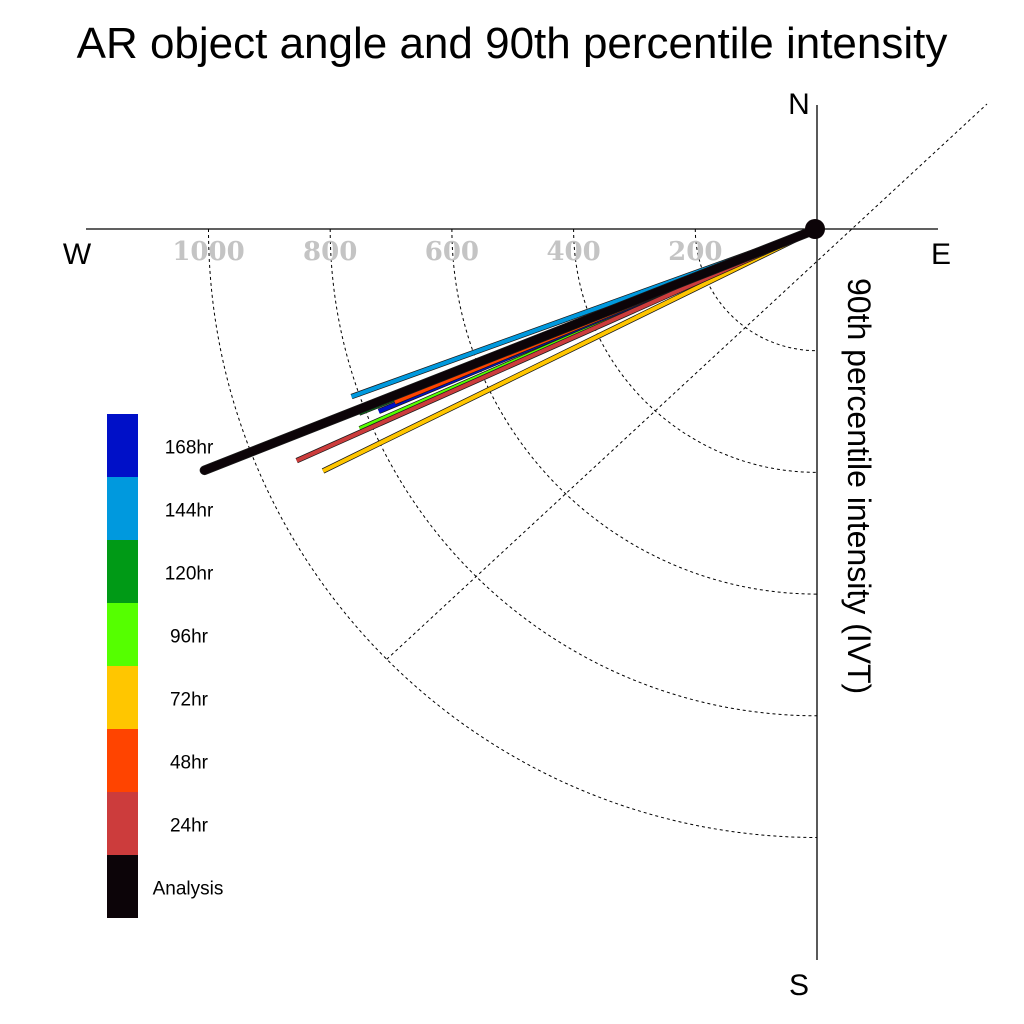 This screenshot has width=1024, height=1024. Describe the element at coordinates (799, 985) in the screenshot. I see `south-label: S` at that location.